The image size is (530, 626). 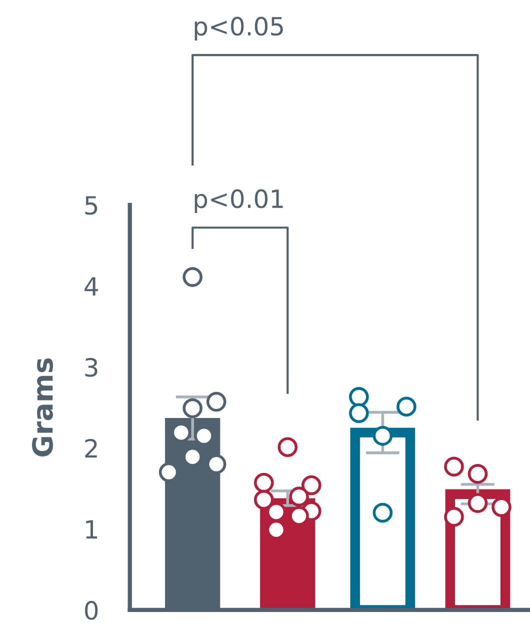 What do you see at coordinates (91, 286) in the screenshot?
I see `y-tick-label: 4` at bounding box center [91, 286].